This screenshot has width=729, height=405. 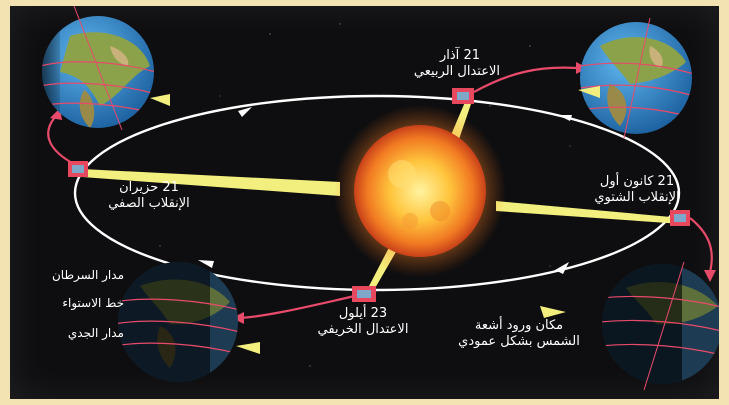 I want to click on autumn-date: 23 أيلول, so click(x=363, y=313).